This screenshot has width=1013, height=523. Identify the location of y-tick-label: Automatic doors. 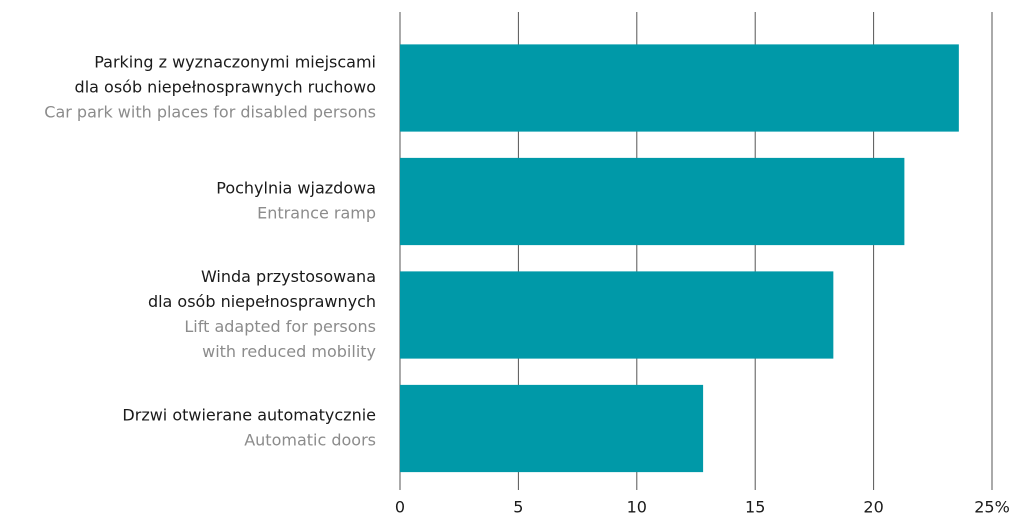
(310, 440).